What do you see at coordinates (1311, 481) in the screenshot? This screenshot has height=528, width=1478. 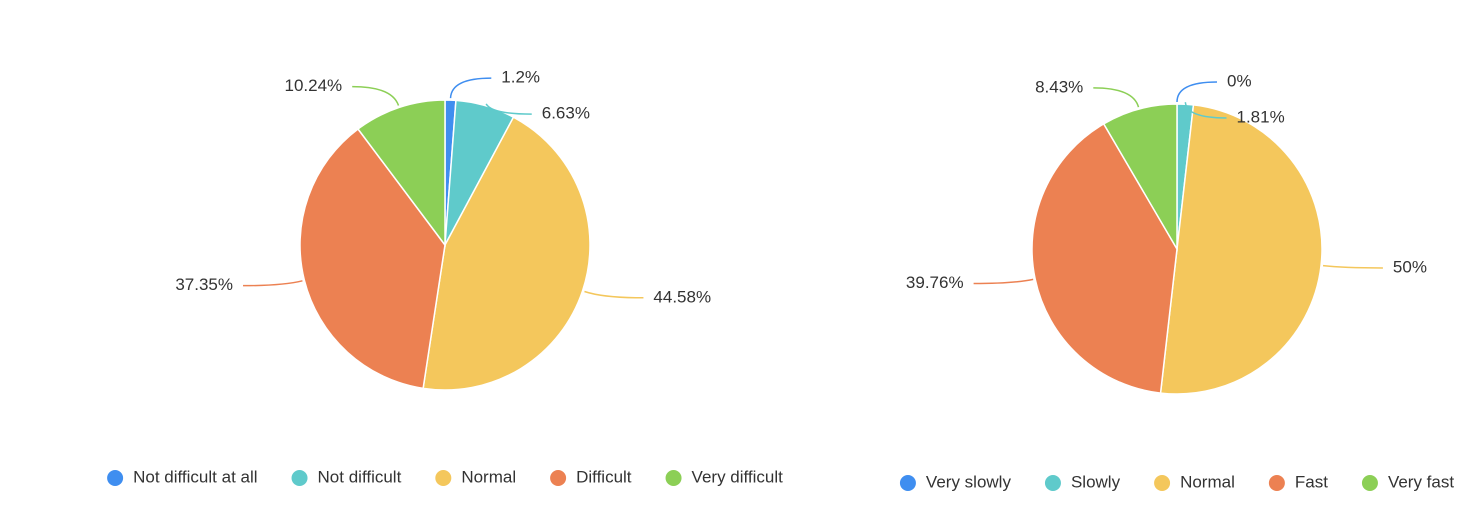 I see `legend-label: Fast` at bounding box center [1311, 481].